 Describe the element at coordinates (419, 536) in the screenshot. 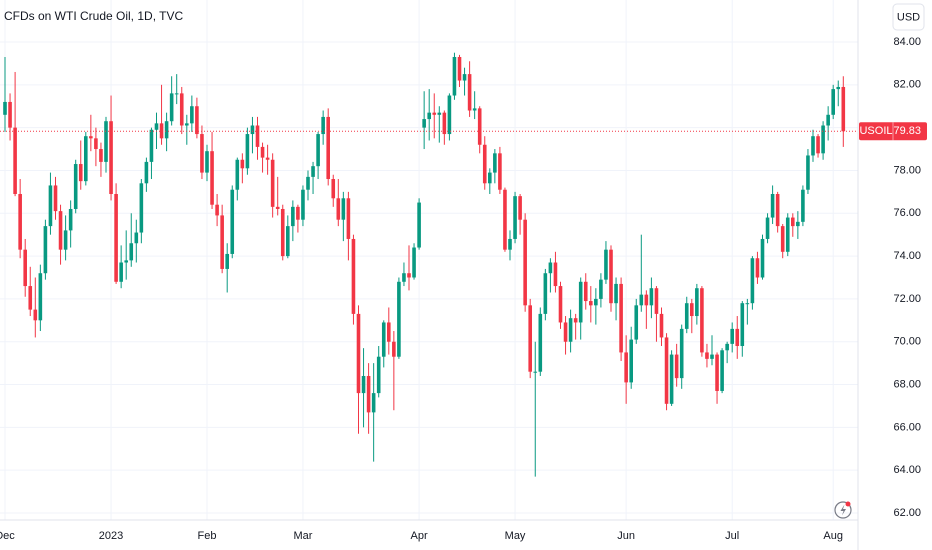

I see `x-tick-label: Apr` at that location.